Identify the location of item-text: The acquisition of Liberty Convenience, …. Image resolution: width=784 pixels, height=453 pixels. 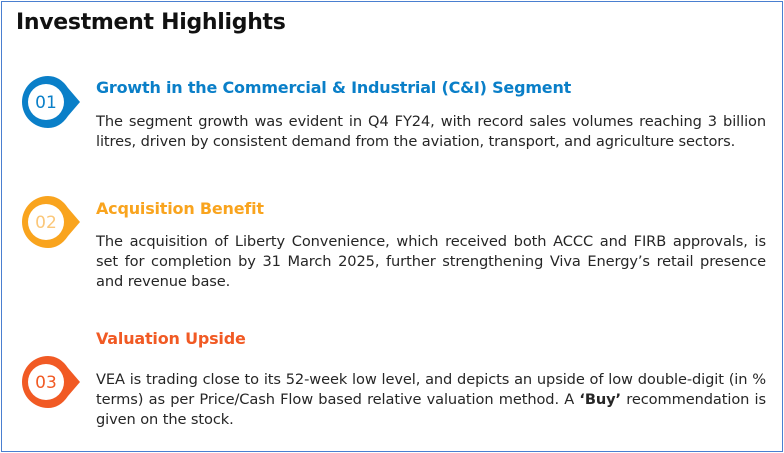
(431, 261).